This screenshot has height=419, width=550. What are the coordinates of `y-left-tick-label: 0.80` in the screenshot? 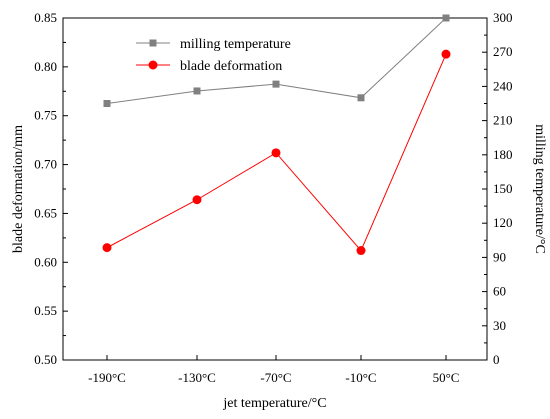 It's located at (45, 66).